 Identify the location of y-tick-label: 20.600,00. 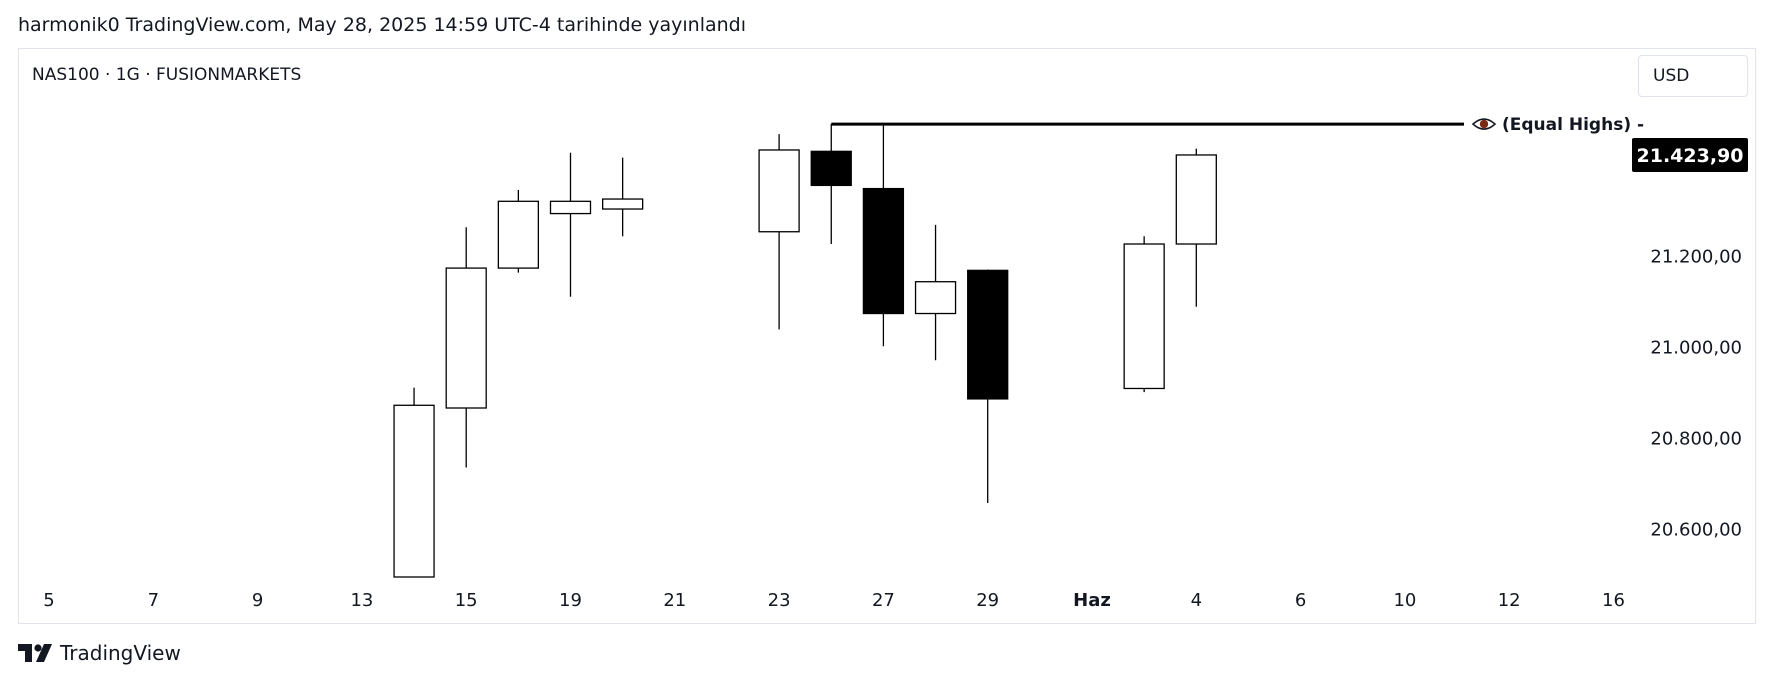
(1696, 529).